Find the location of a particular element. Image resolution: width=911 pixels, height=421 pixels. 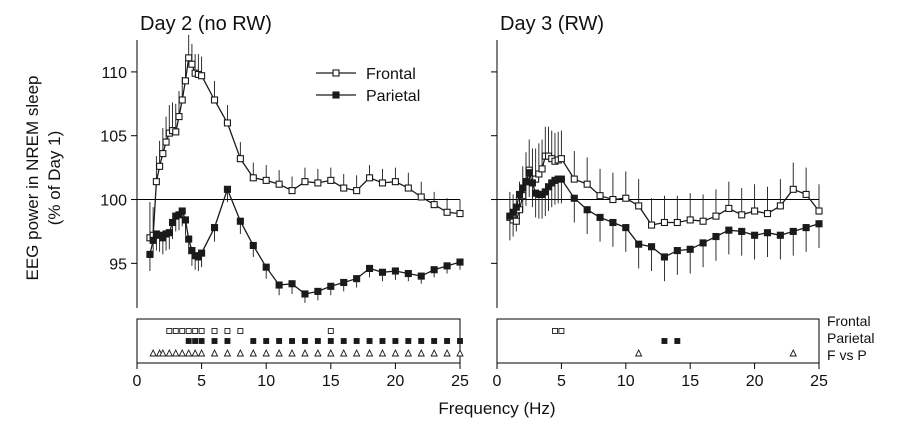

y-tick-label: 110 is located at coordinates (114, 73).